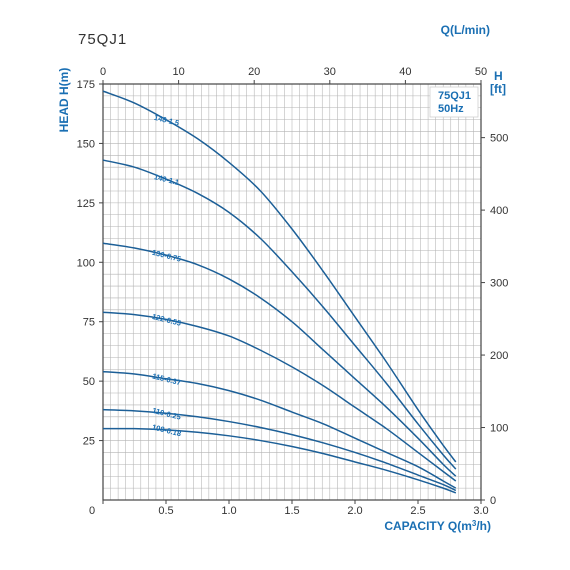 The image size is (570, 570). I want to click on right-axis-unit: [ft], so click(498, 89).